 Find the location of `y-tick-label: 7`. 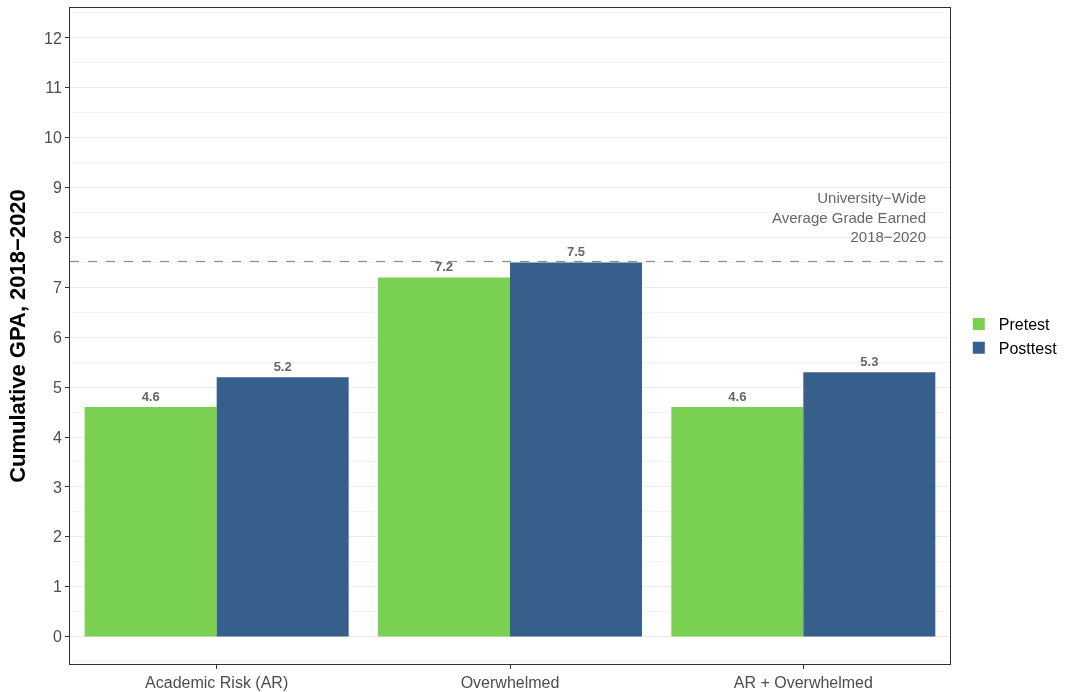

y-tick-label: 7 is located at coordinates (57, 287).